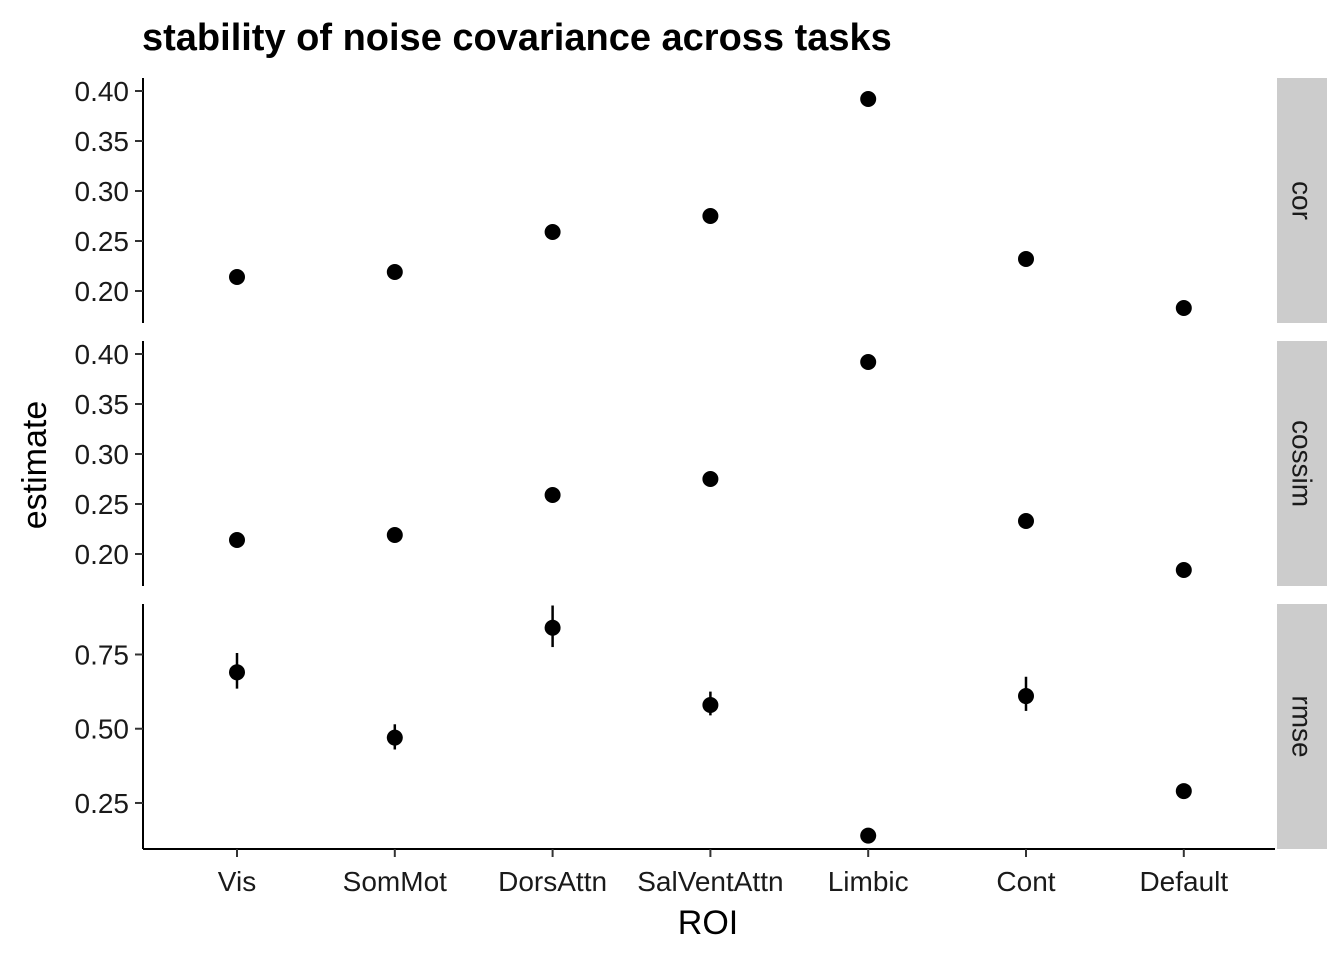 The image size is (1344, 960). What do you see at coordinates (395, 881) in the screenshot?
I see `x-tick-label: SomMot` at bounding box center [395, 881].